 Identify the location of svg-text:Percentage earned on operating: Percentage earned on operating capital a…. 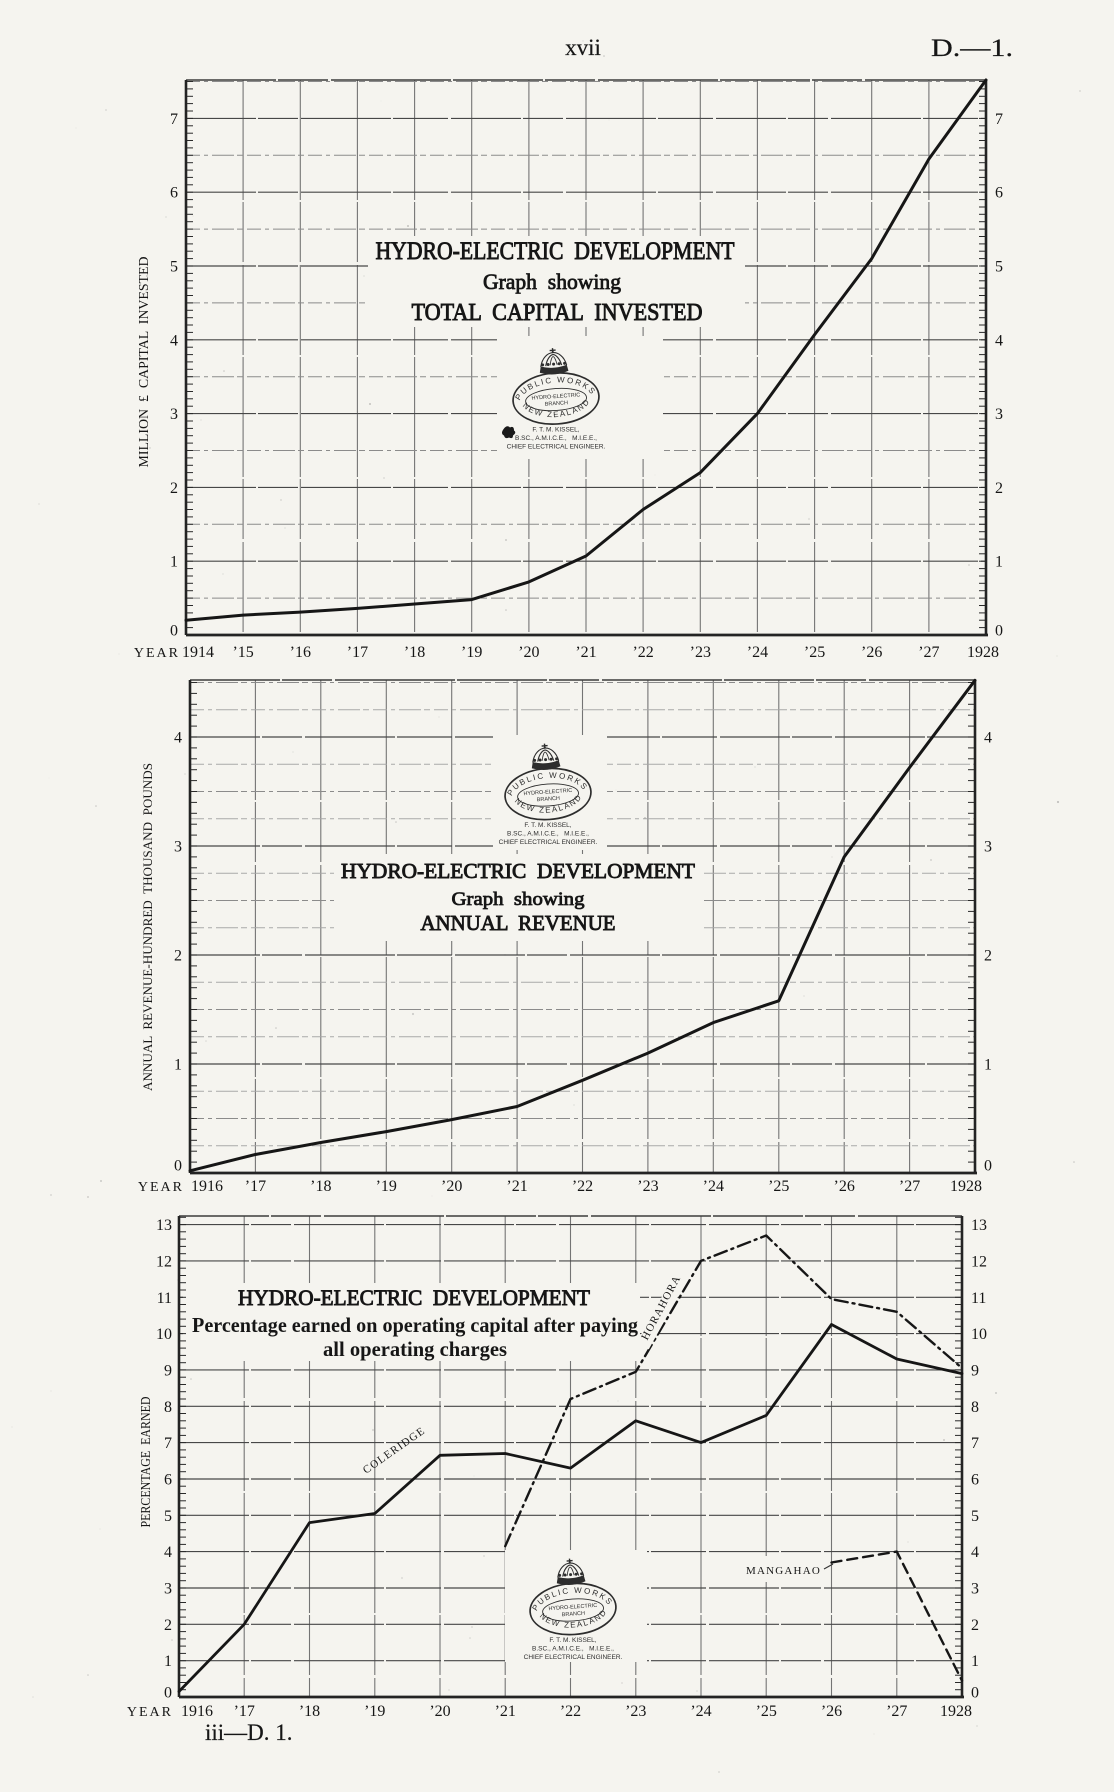
(415, 1325).